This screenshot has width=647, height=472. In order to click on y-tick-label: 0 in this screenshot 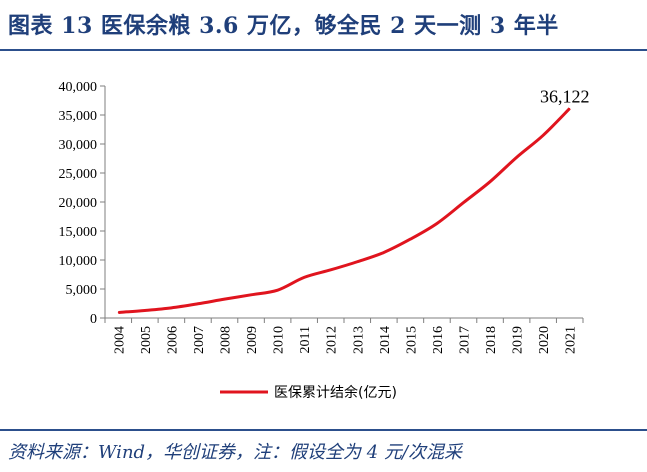, I will do `click(93, 319)`.